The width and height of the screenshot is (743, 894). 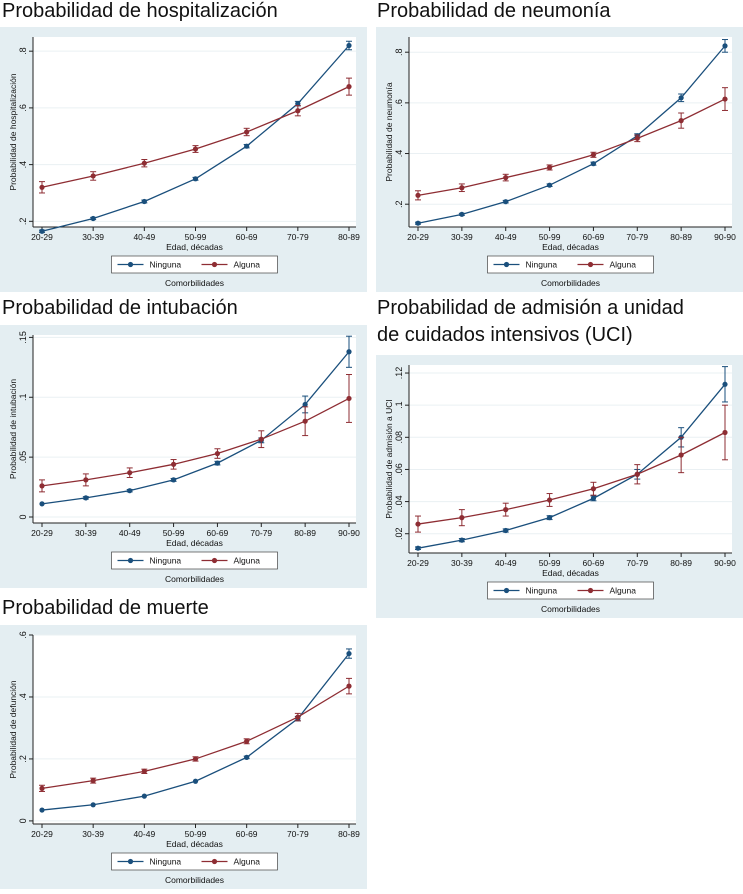 What do you see at coordinates (194, 579) in the screenshot?
I see `legend-title: Comorbilidades` at bounding box center [194, 579].